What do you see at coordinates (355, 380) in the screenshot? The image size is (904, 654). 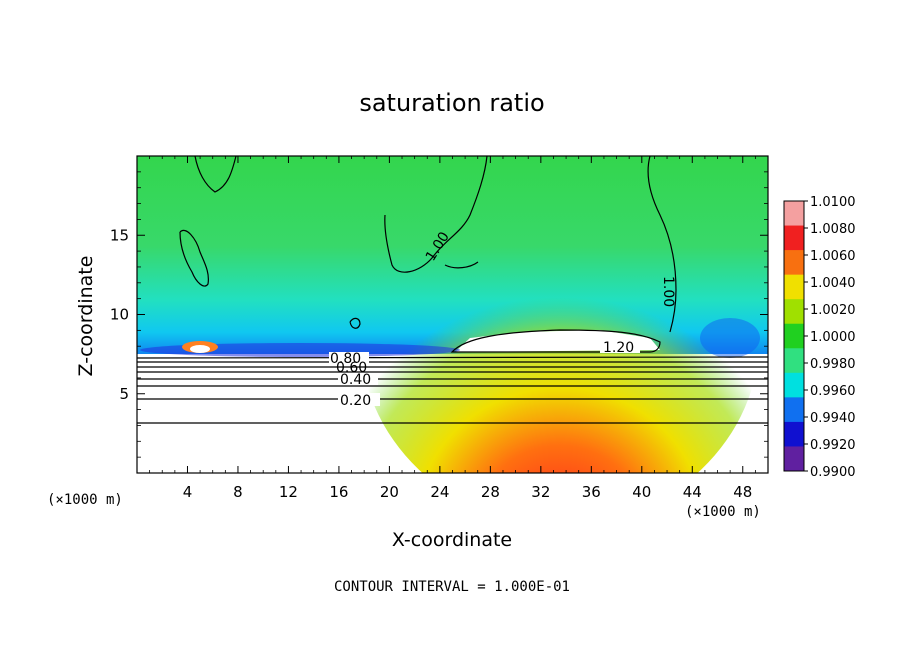 I see `contour-label-0-40: 0.40` at bounding box center [355, 380].